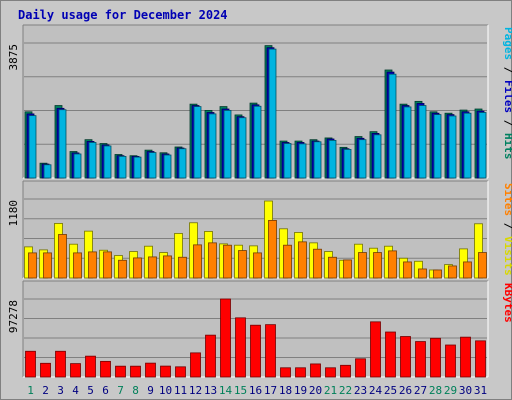  Describe the element at coordinates (30, 390) in the screenshot. I see `day-label-1: 1` at that location.